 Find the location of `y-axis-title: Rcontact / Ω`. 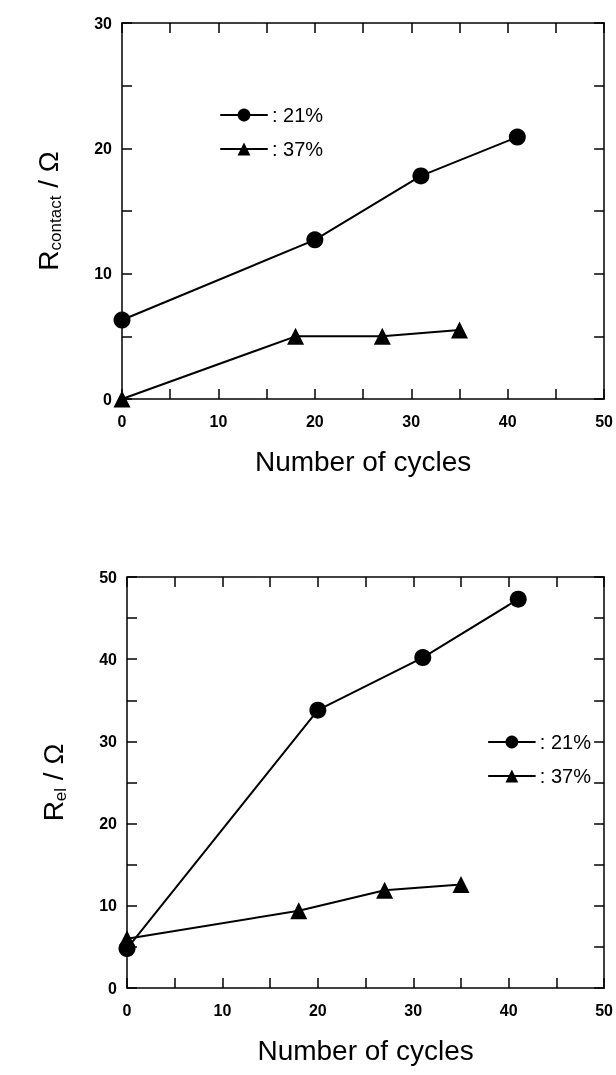

y-axis-title: Rcontact / Ω is located at coordinates (49, 211).